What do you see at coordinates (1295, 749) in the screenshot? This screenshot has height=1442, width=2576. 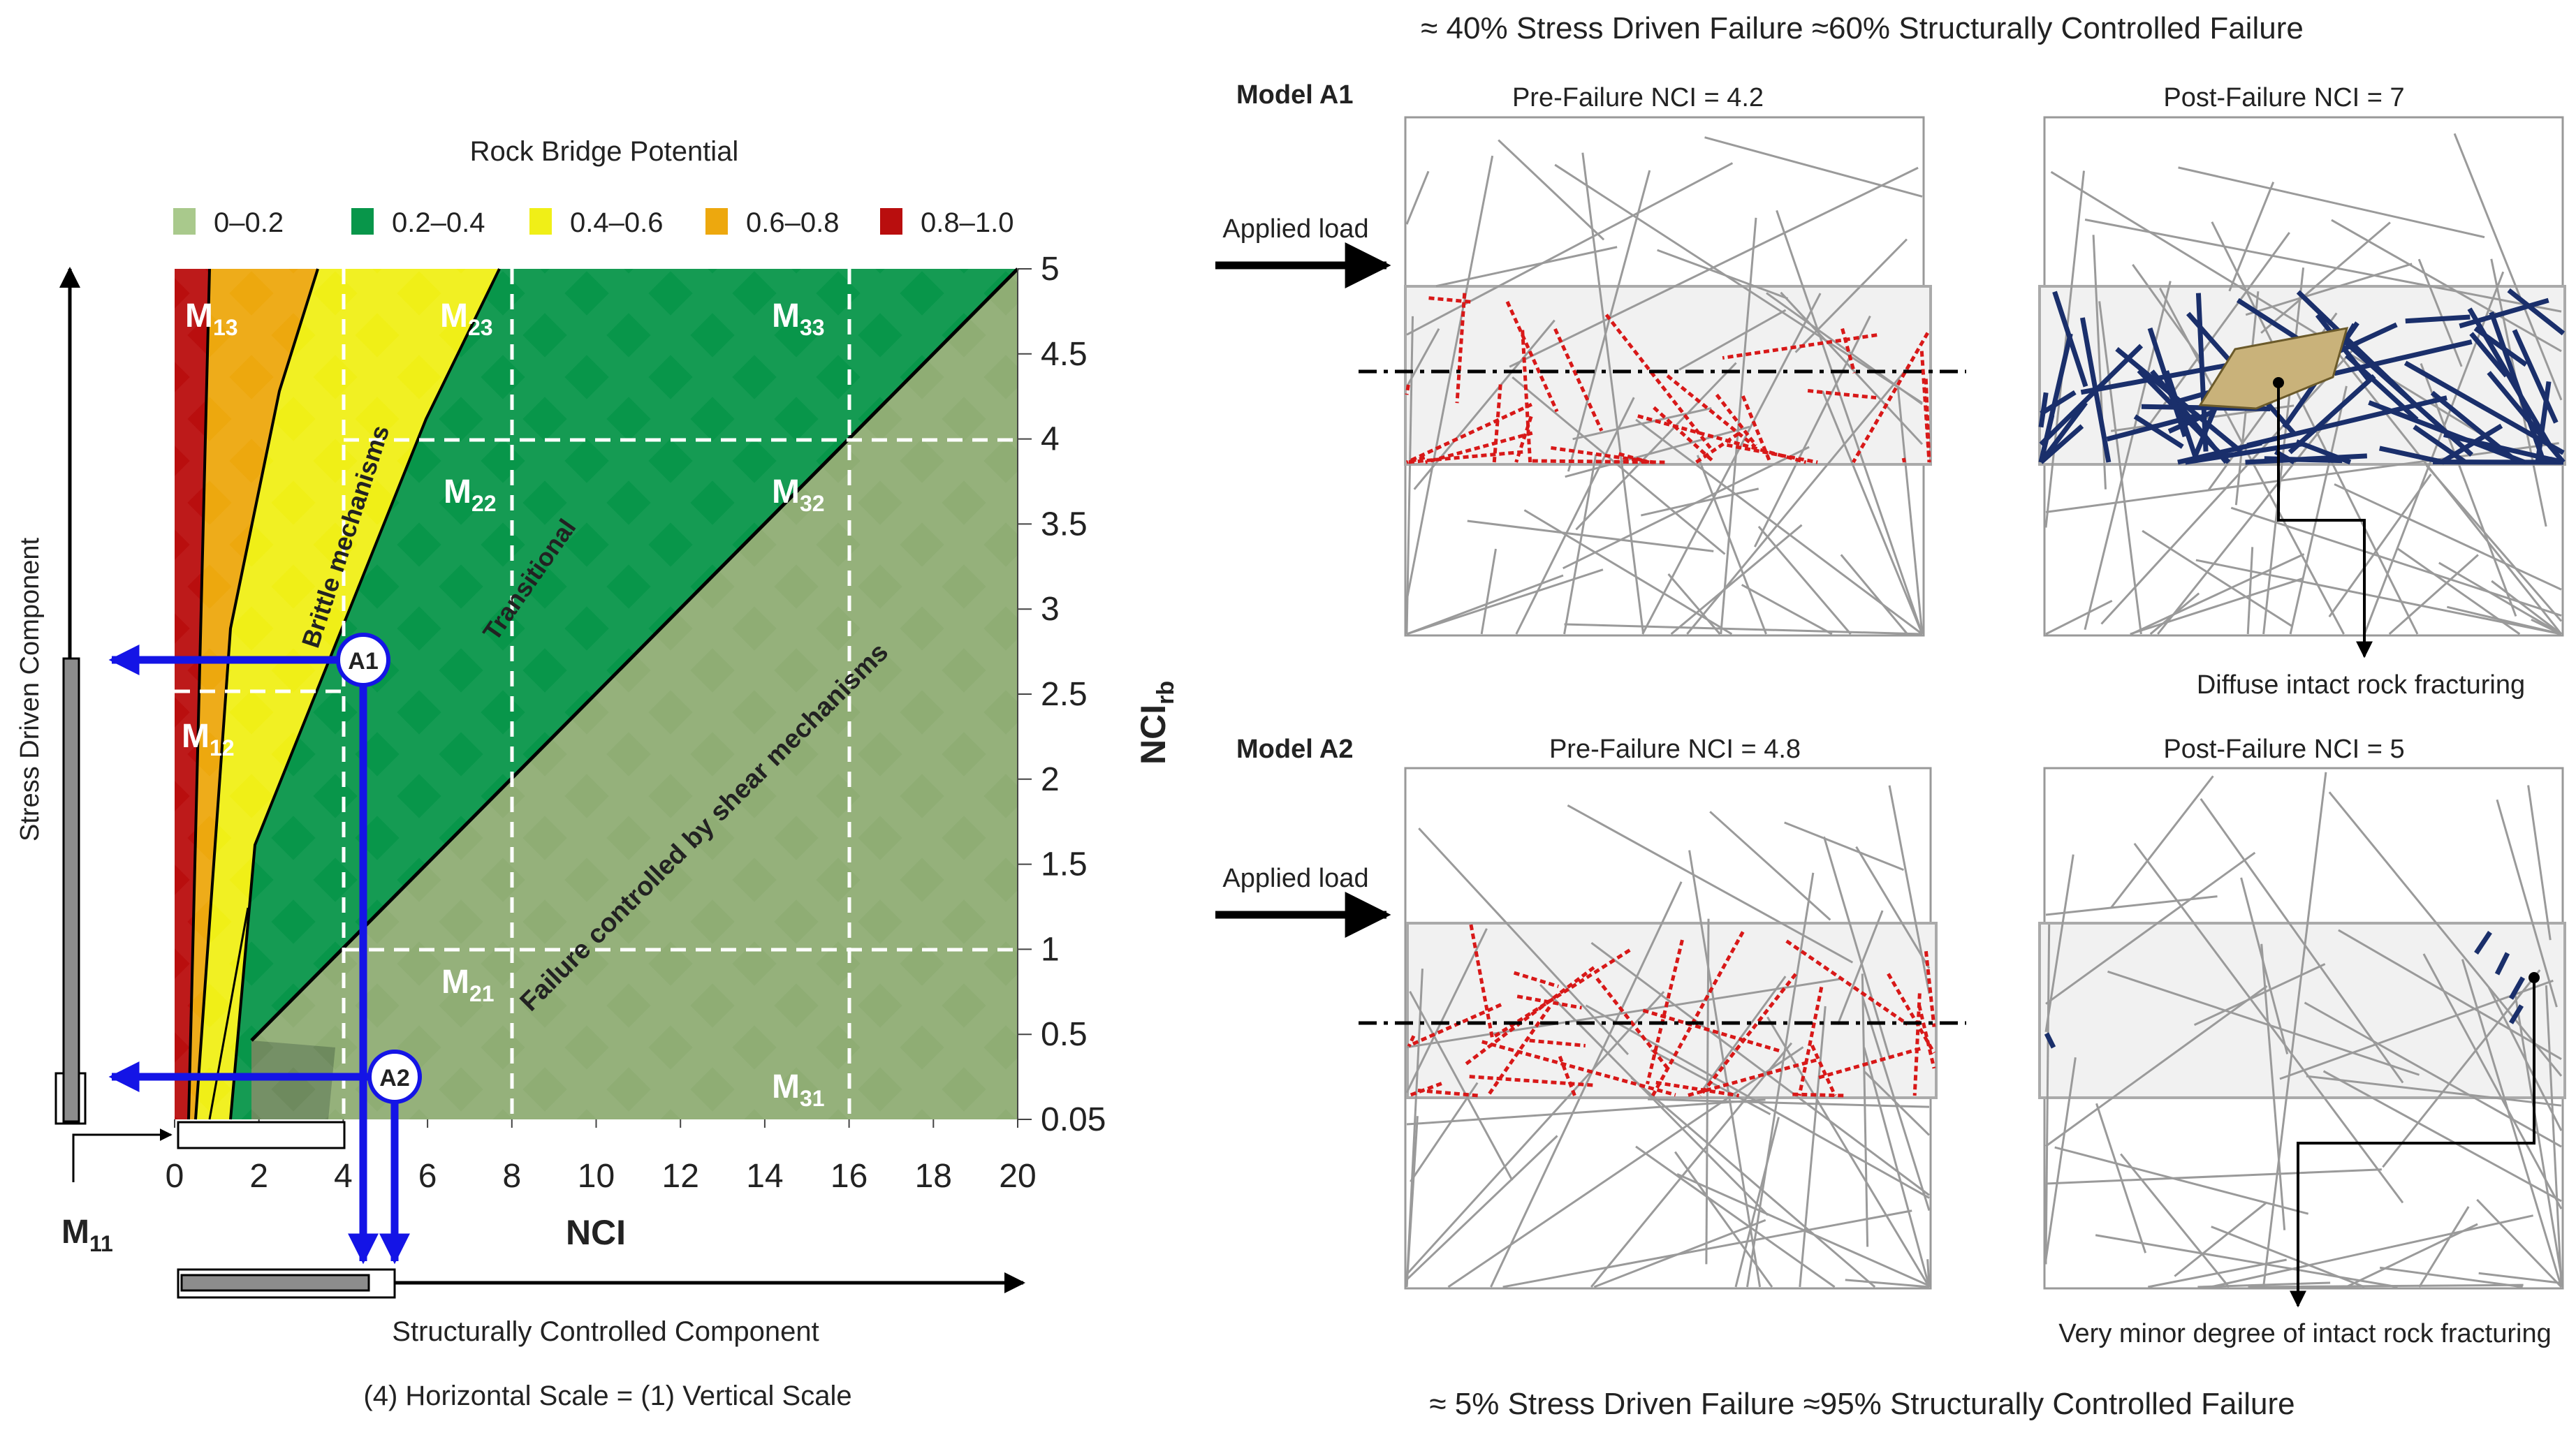 I see `model-a2-title: Model A2` at bounding box center [1295, 749].